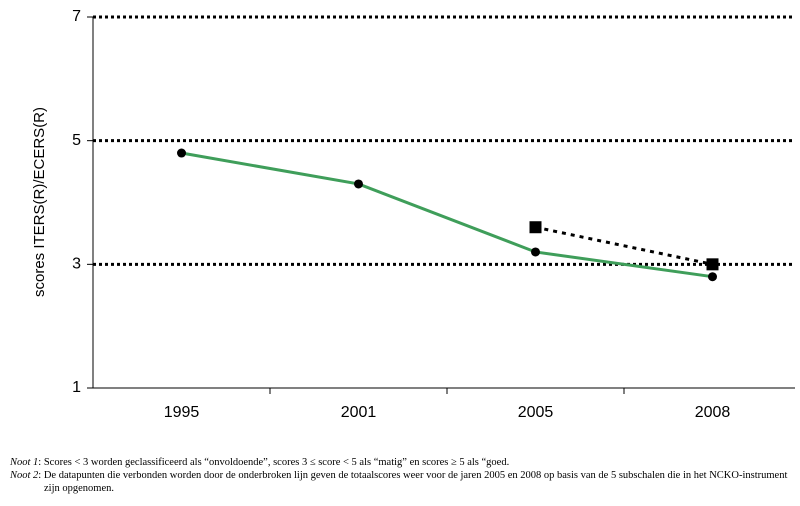 The height and width of the screenshot is (506, 800). I want to click on x-tick-label: 2001, so click(359, 412).